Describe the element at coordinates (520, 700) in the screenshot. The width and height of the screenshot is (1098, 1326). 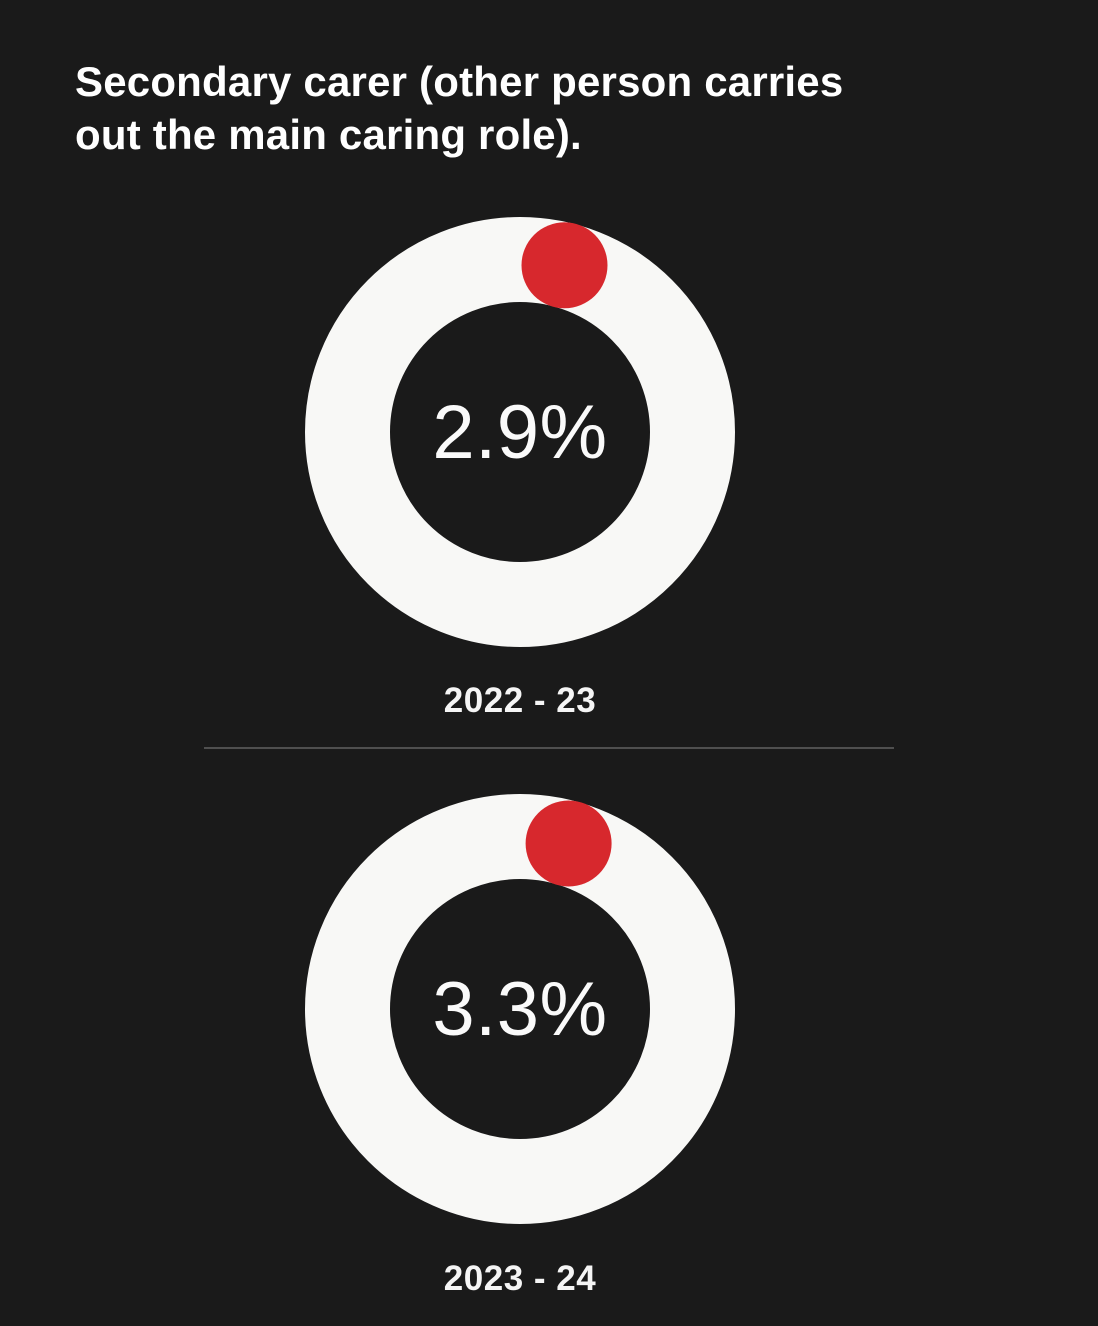
I see `year-label-2022-23: 2022 - 23` at that location.